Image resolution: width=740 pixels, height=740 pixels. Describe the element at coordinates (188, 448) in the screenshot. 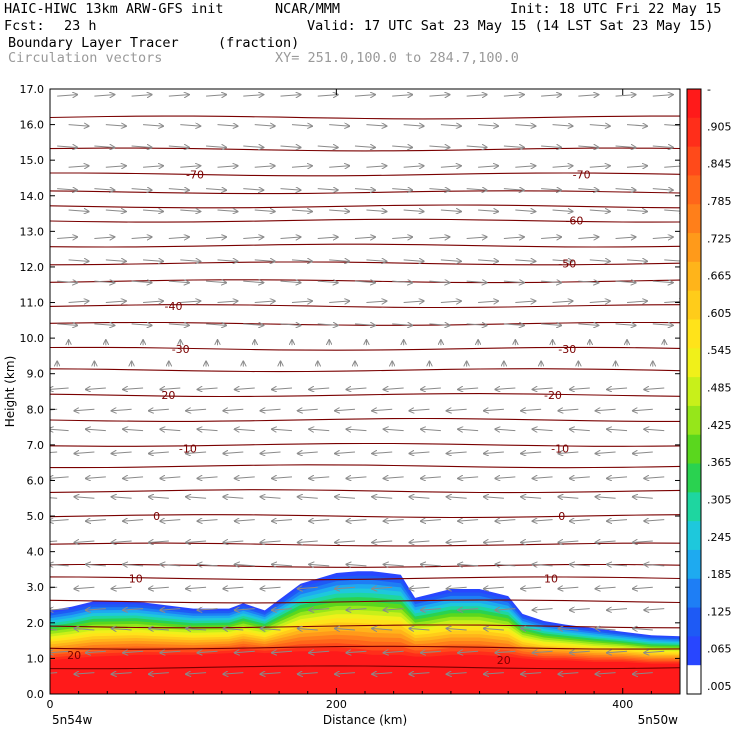

I see `contour-label: -10` at that location.